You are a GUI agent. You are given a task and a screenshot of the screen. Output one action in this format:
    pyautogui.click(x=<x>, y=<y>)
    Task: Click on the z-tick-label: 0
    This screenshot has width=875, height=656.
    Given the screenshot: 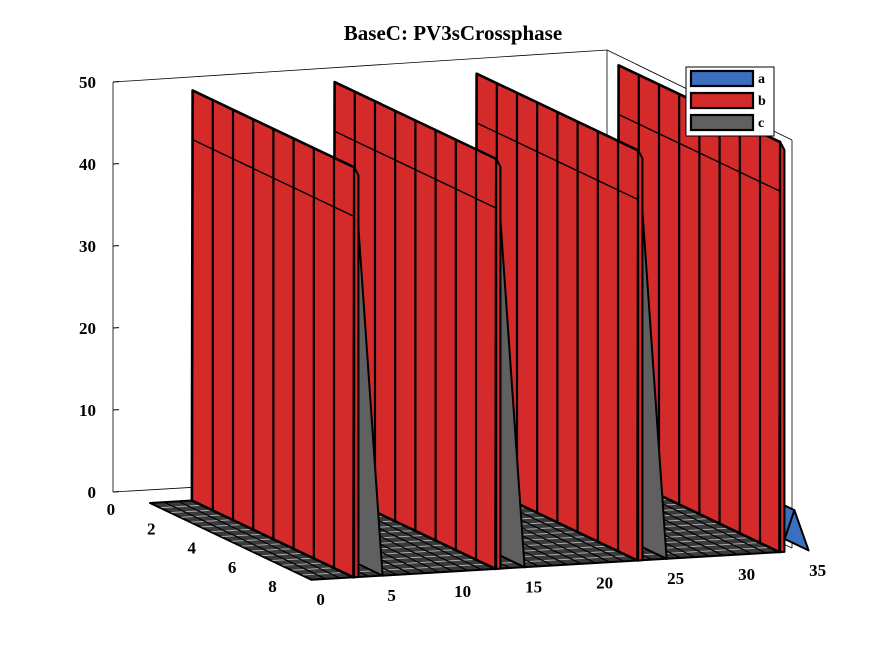 What is the action you would take?
    pyautogui.click(x=92, y=492)
    